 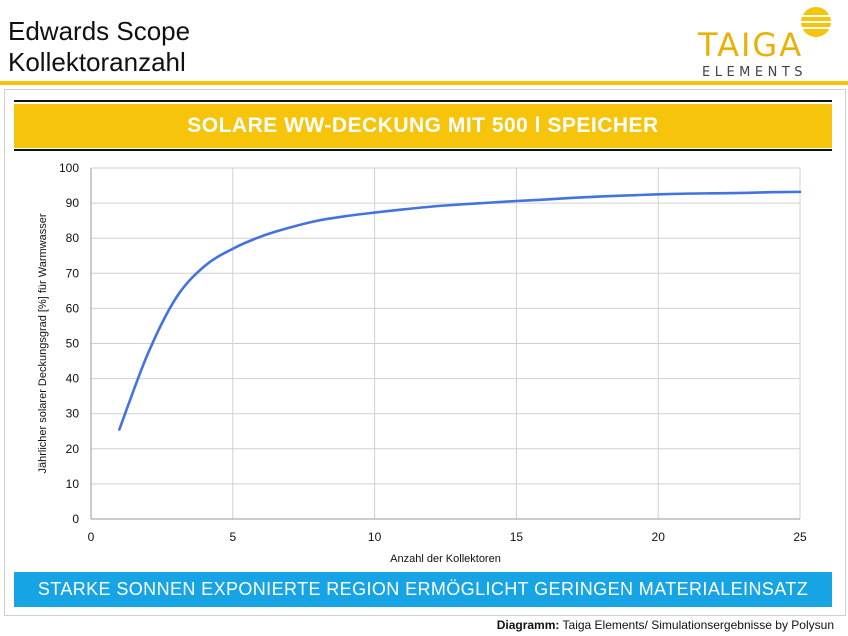 I want to click on x-tick-label: 0, so click(x=91, y=537).